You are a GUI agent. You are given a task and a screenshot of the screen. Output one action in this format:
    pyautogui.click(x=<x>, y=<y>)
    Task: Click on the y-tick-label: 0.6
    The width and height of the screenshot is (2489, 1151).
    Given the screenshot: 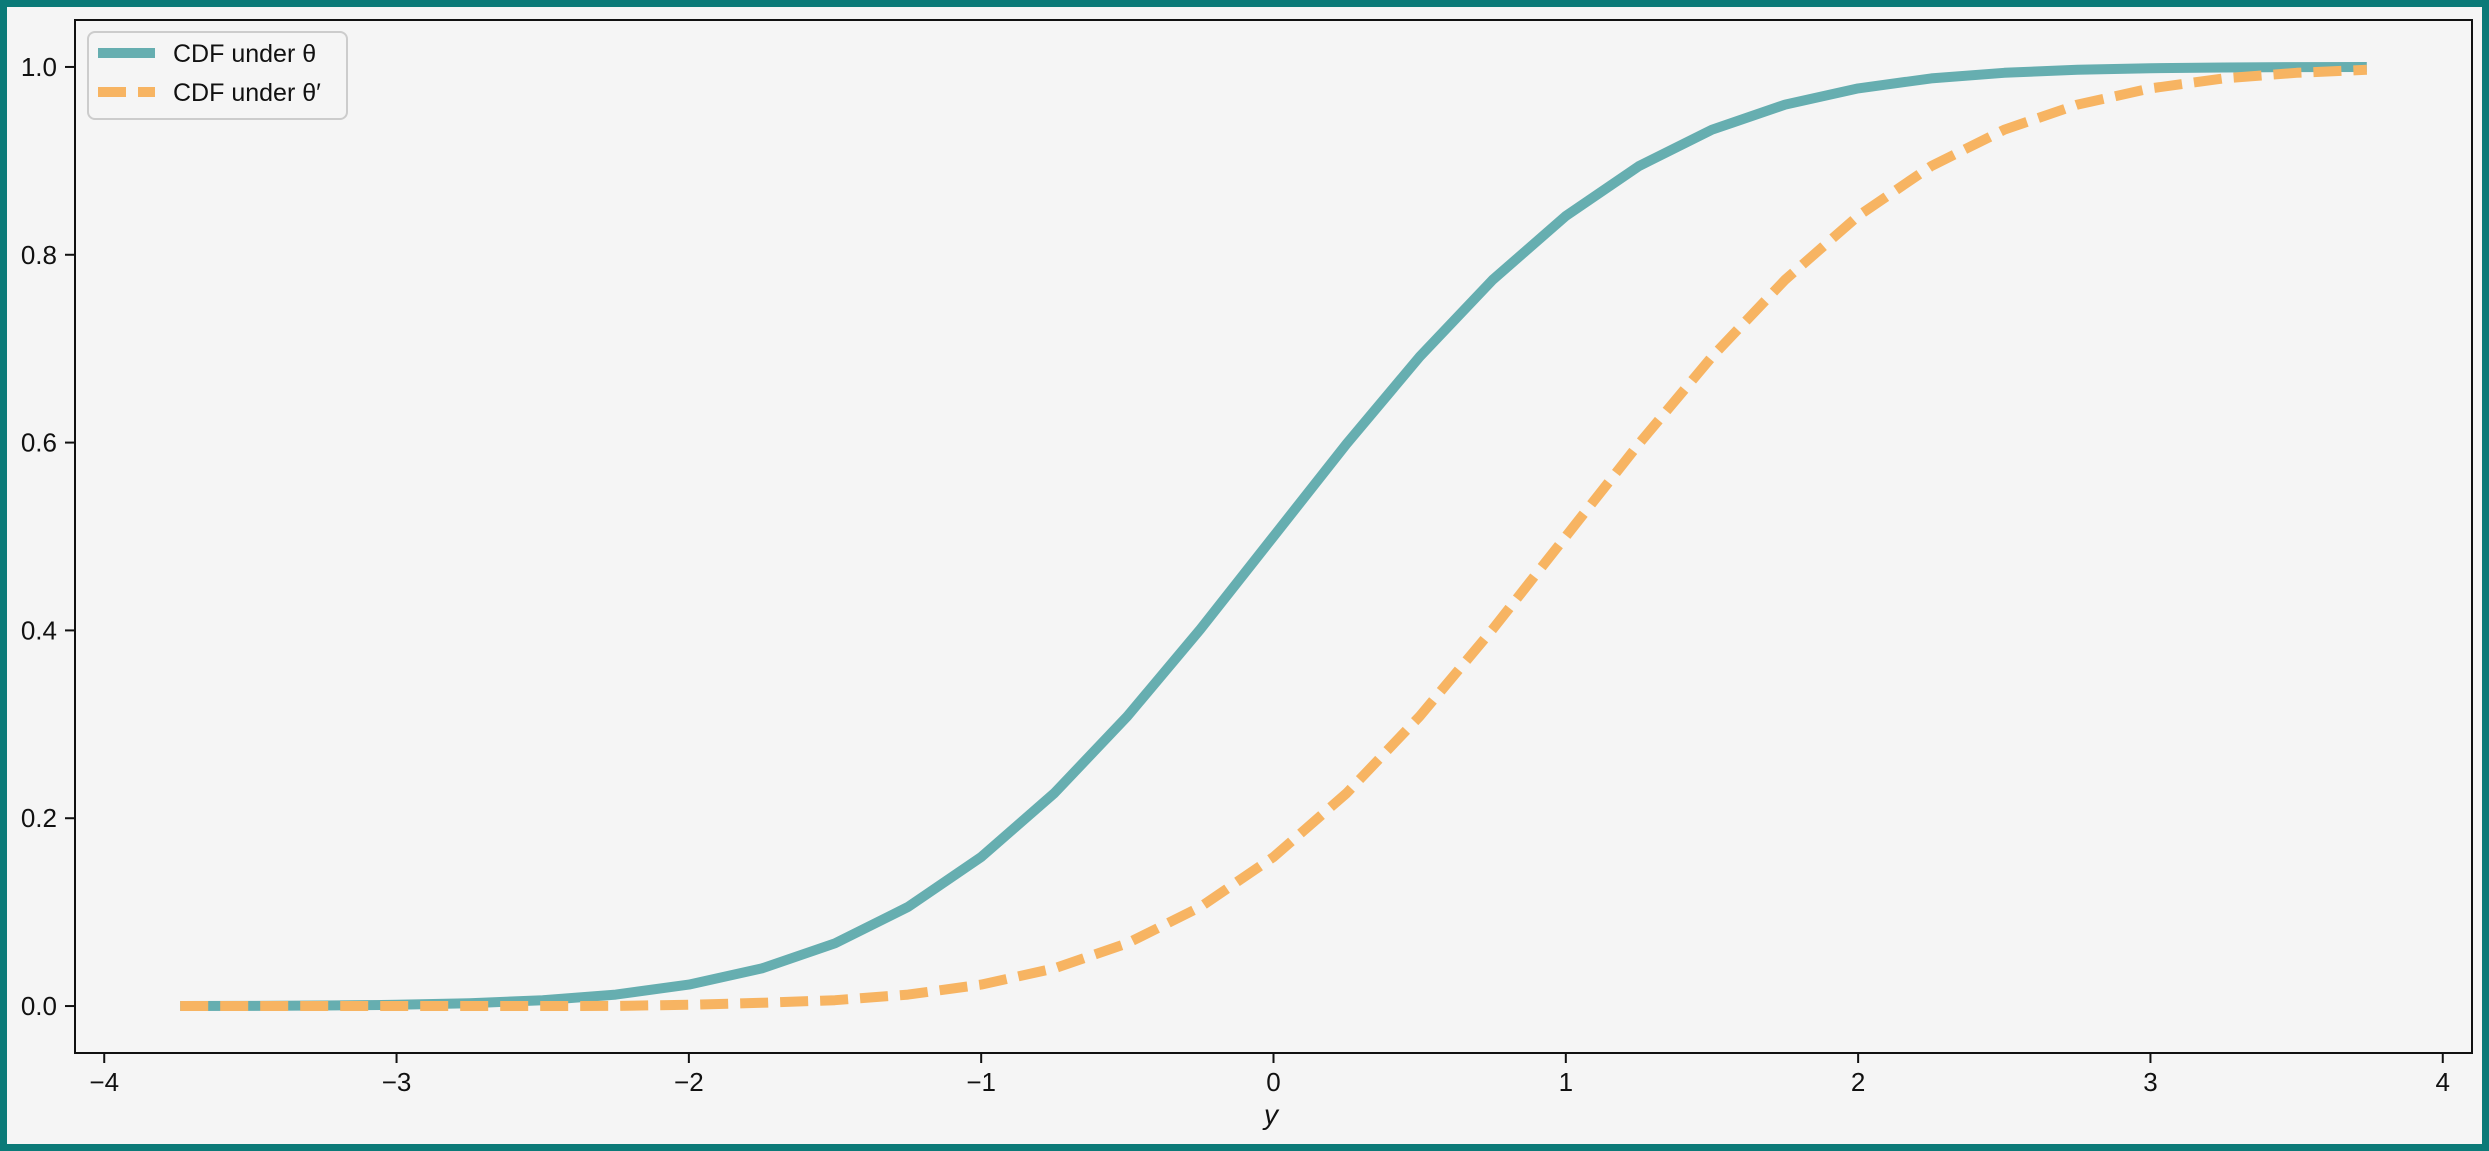 What is the action you would take?
    pyautogui.click(x=39, y=443)
    